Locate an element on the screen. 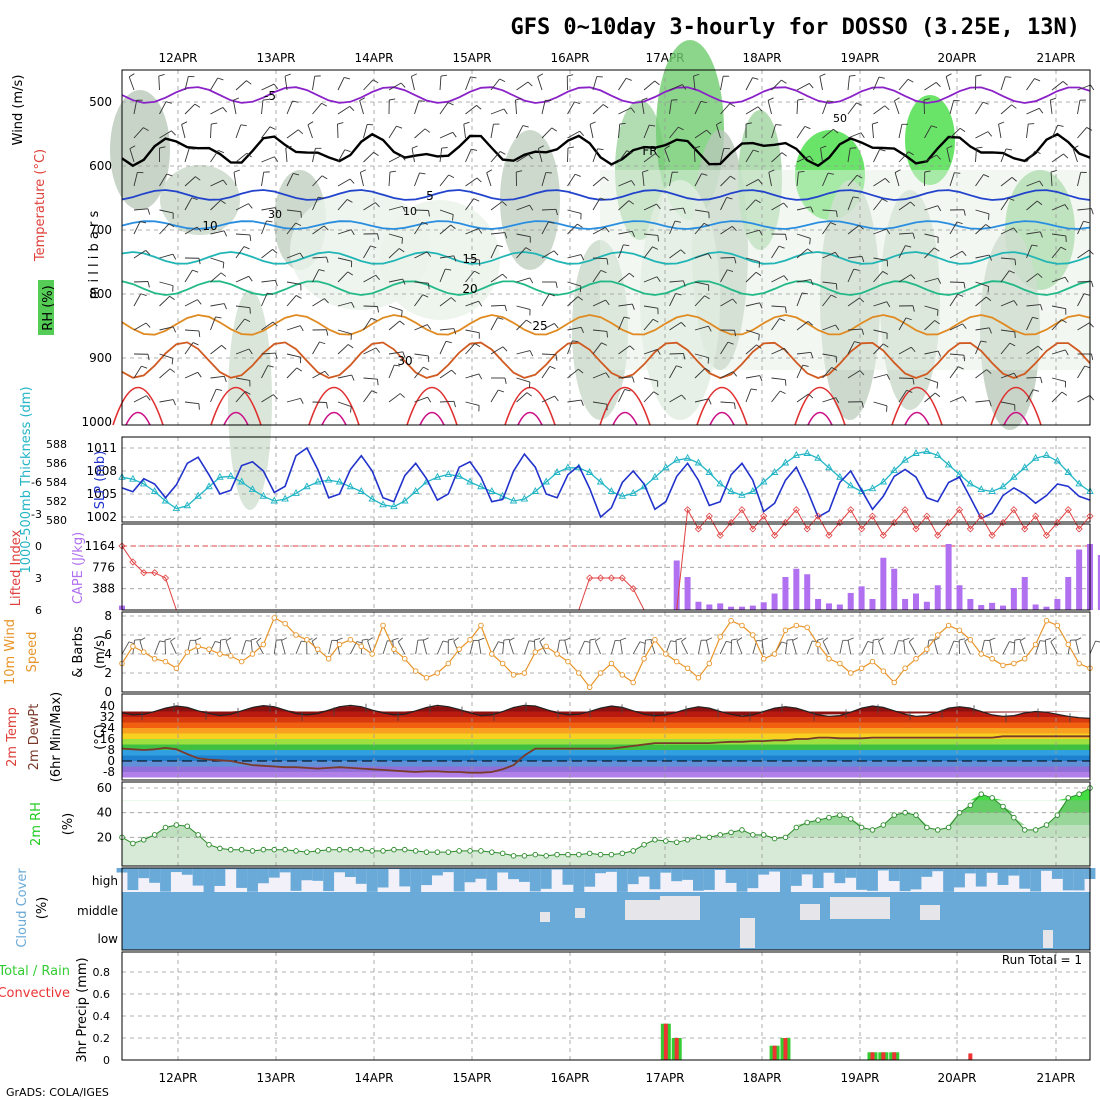  bottom-date-17APR: 17APR is located at coordinates (664, 1078).